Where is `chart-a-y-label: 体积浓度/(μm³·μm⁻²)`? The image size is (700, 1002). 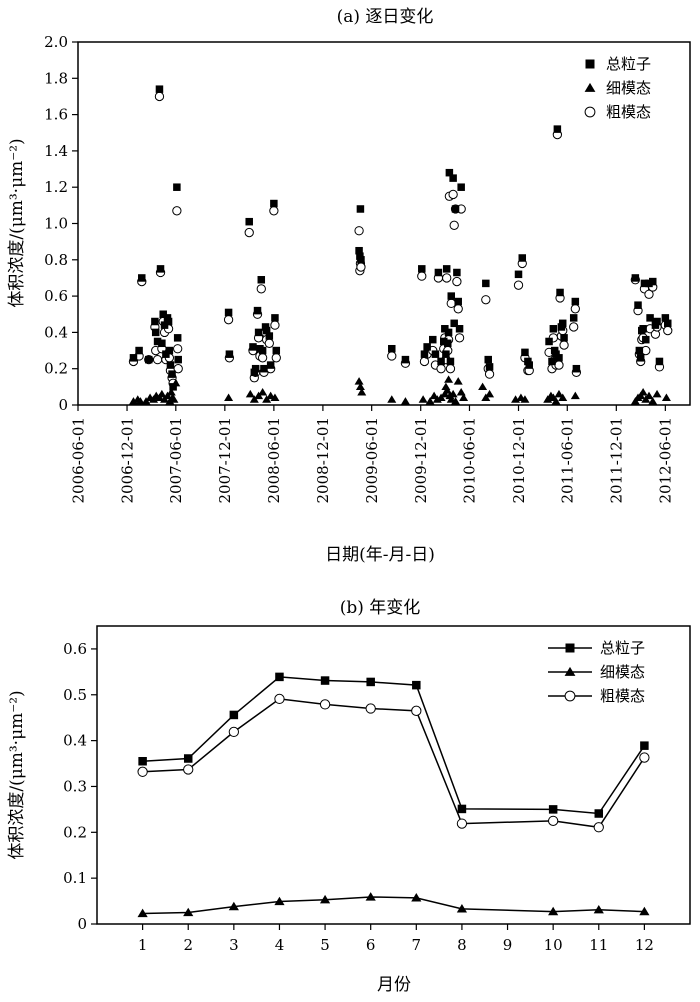
chart-a-y-label: 体积浓度/(μm³·μm⁻²) is located at coordinates (17, 222).